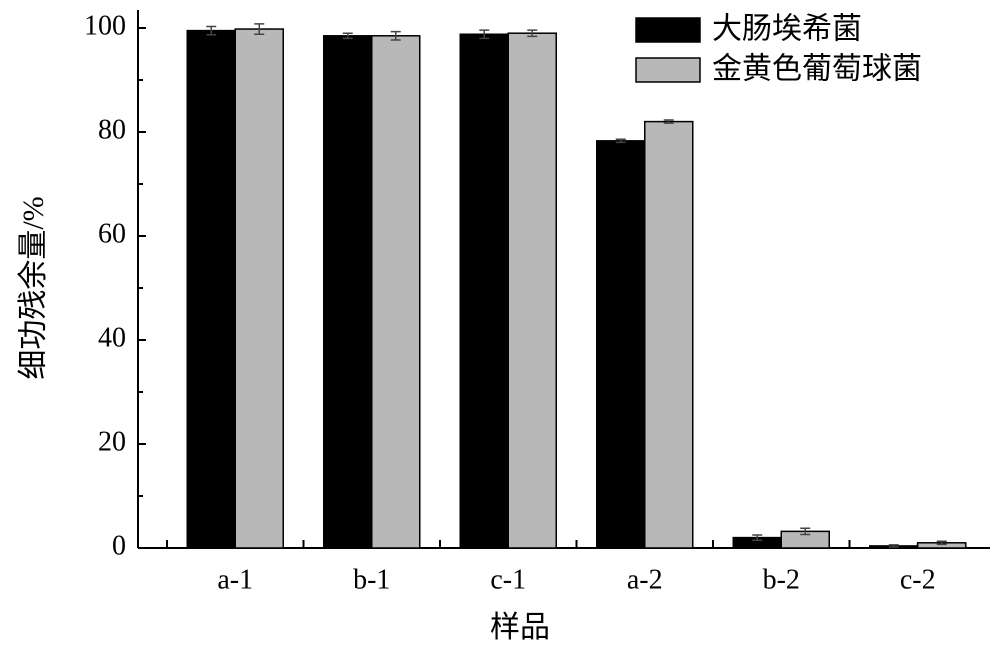 This screenshot has height=657, width=1000. Describe the element at coordinates (112, 441) in the screenshot. I see `y-tick-label: 20` at that location.